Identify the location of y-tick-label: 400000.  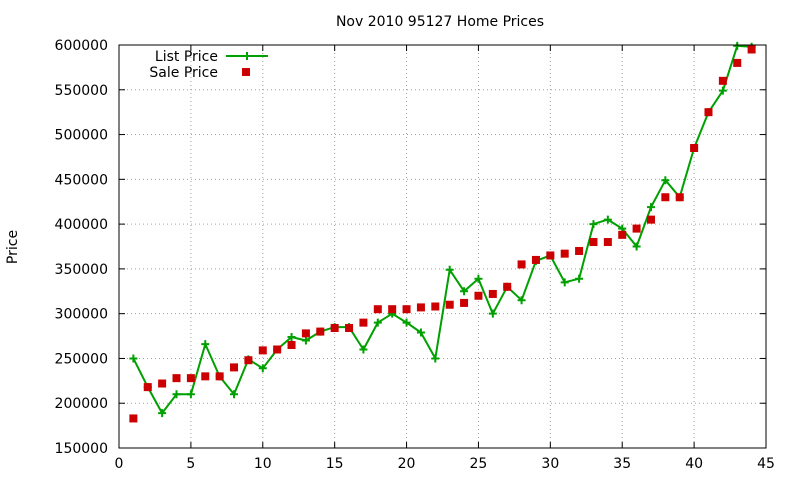
(81, 225).